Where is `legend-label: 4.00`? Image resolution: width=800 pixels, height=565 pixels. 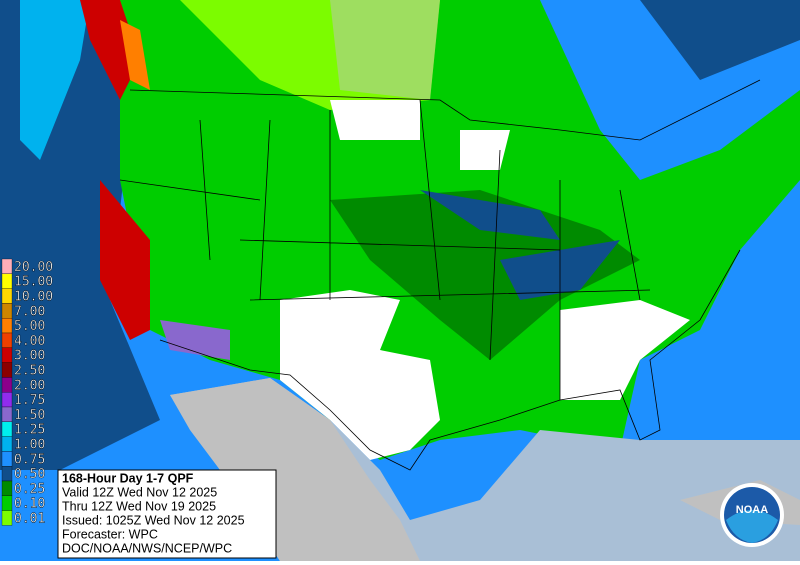
legend-label: 4.00 is located at coordinates (29, 341).